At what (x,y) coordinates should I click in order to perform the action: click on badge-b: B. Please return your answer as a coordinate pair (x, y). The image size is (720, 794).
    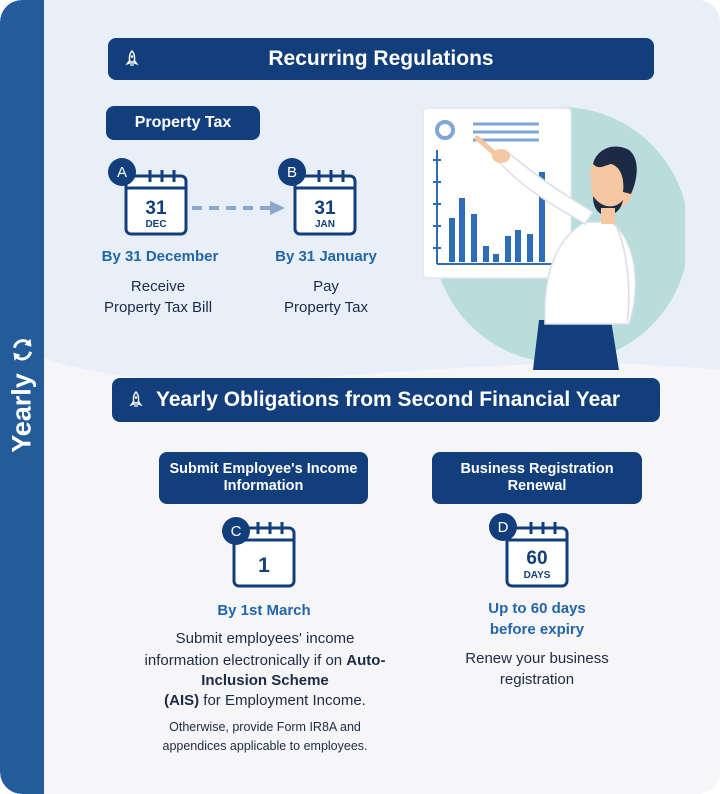
    Looking at the image, I should click on (292, 172).